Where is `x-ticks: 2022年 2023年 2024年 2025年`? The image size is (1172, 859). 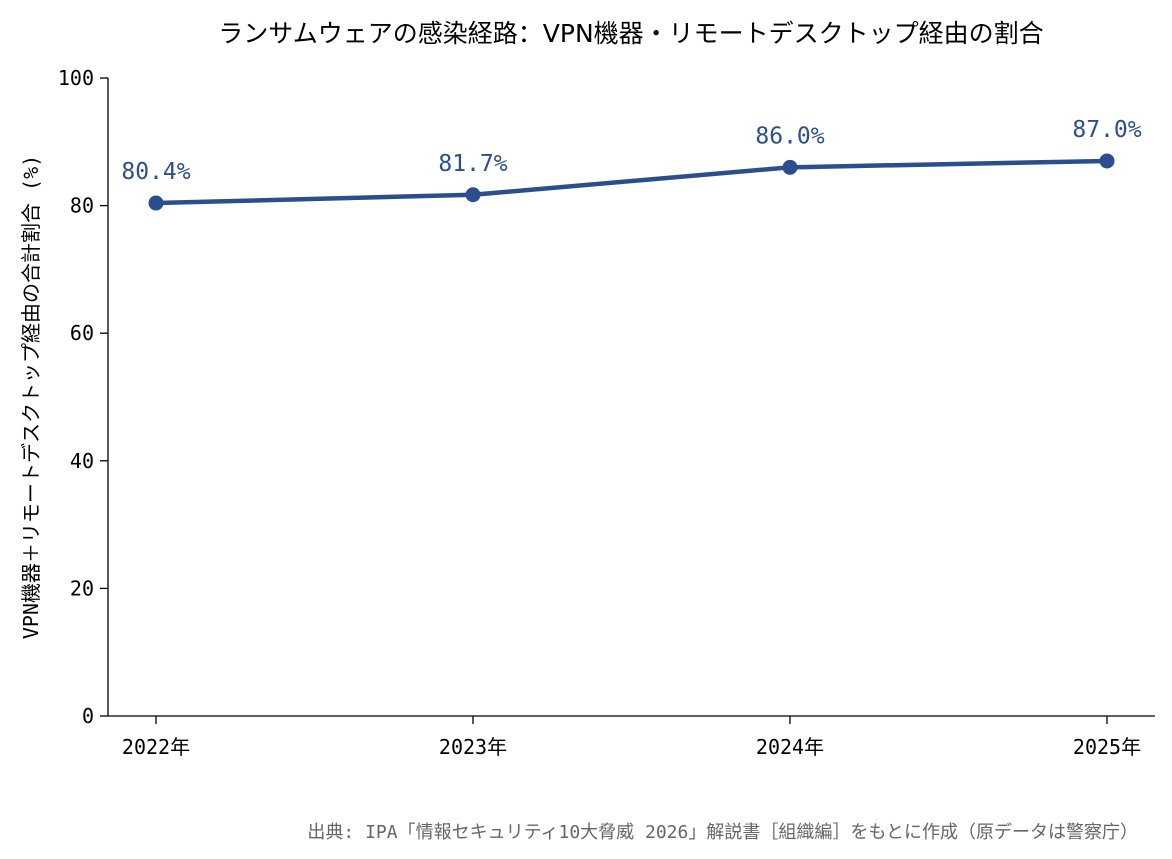 x-ticks: 2022年 2023年 2024年 2025年 is located at coordinates (631, 737).